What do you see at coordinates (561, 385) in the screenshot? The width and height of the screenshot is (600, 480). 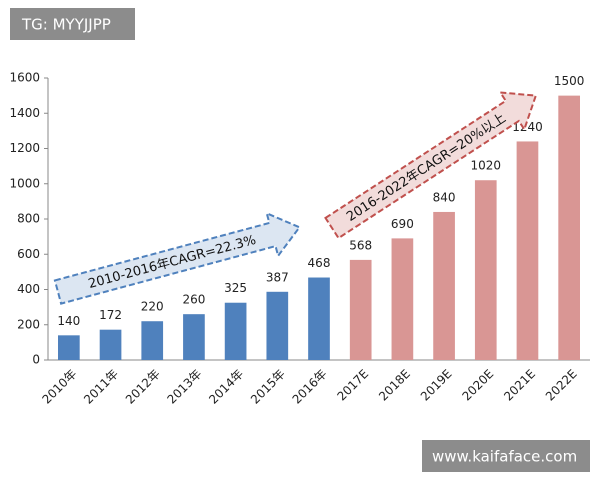 I see `x-tick-label: 2022E` at bounding box center [561, 385].